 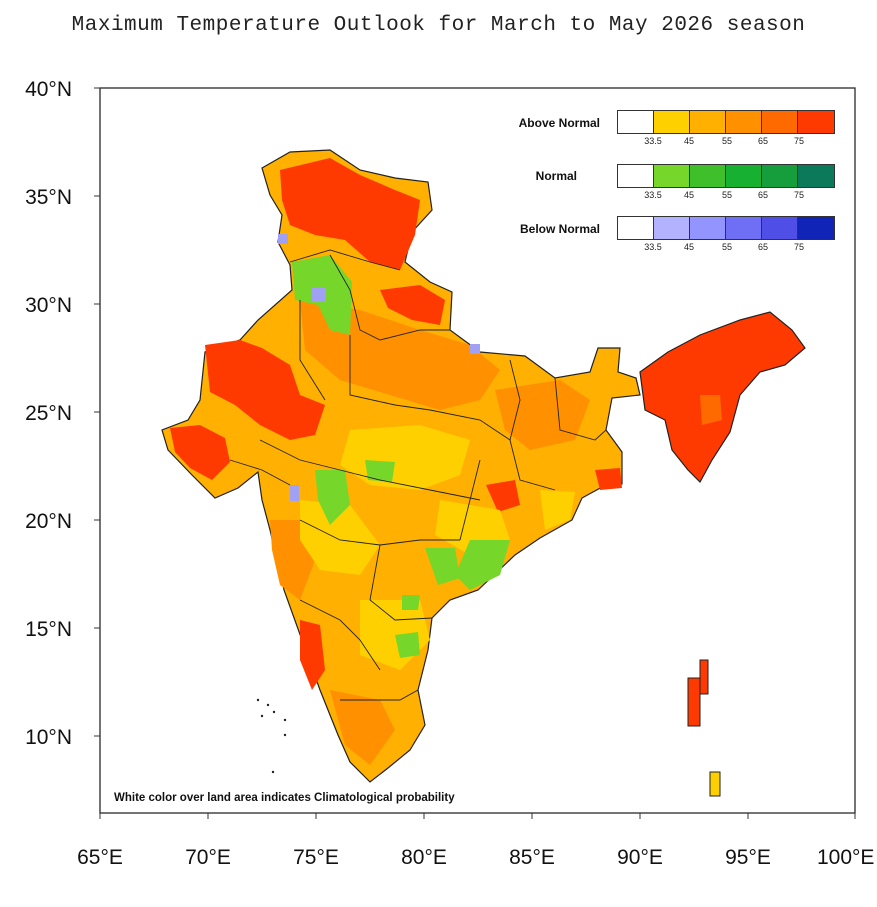 I want to click on lakshadweep-islands, so click(x=271, y=736).